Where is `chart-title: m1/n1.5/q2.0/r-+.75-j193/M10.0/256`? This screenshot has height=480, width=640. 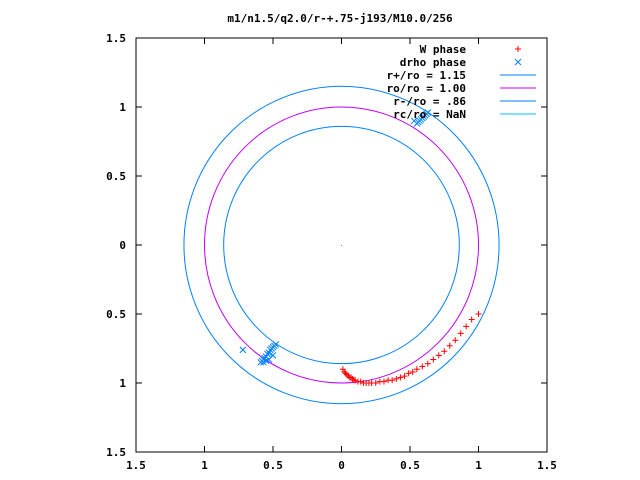 chart-title: m1/n1.5/q2.0/r-+.75-j193/M10.0/256 is located at coordinates (340, 18).